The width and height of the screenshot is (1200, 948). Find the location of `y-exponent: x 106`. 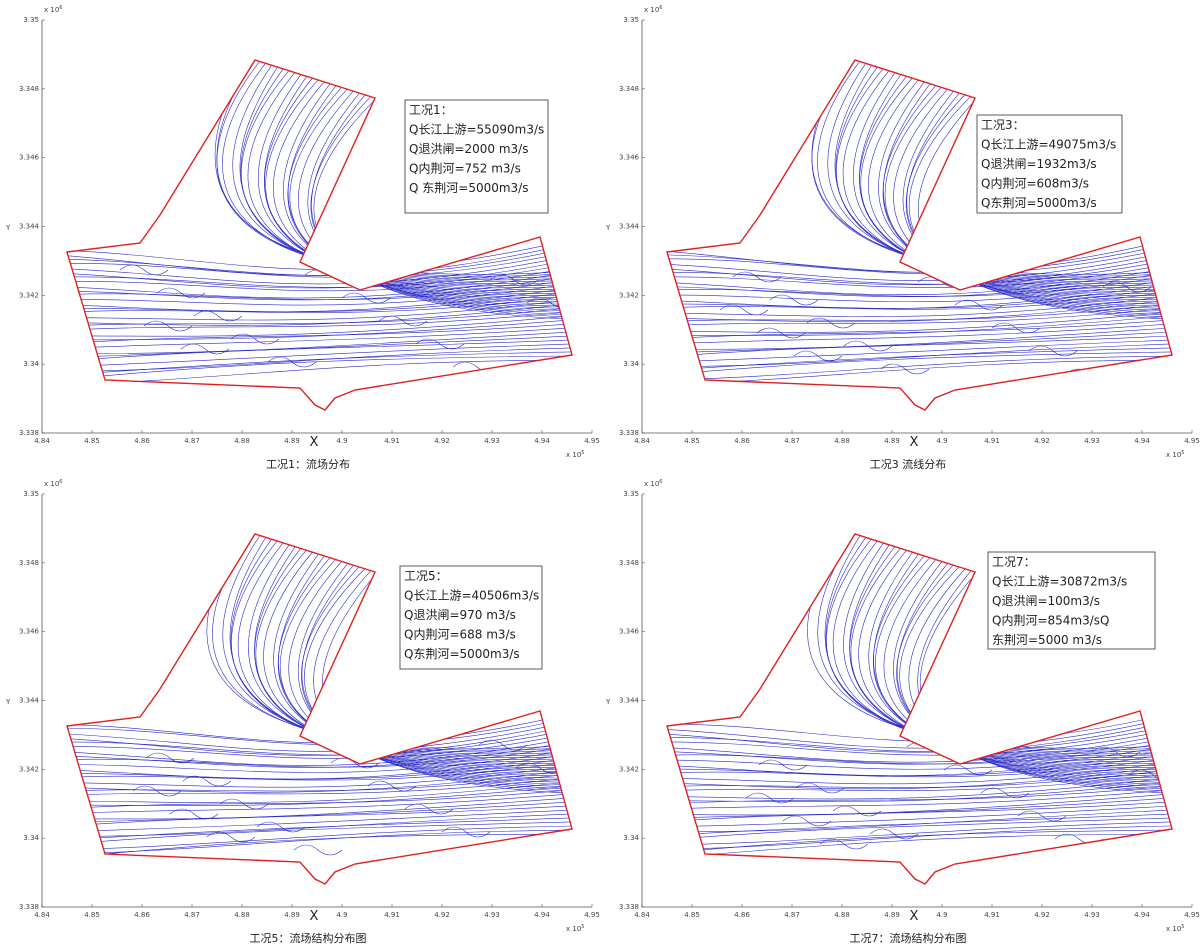

y-exponent: x 106 is located at coordinates (653, 483).